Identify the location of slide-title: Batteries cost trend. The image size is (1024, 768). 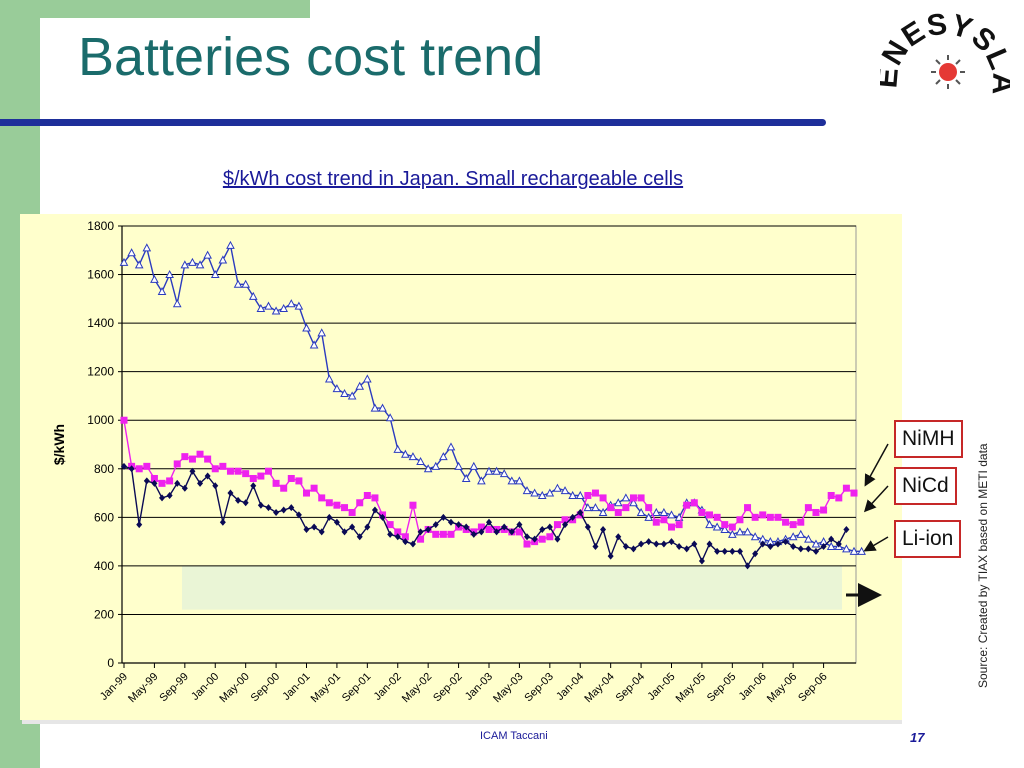
(311, 57).